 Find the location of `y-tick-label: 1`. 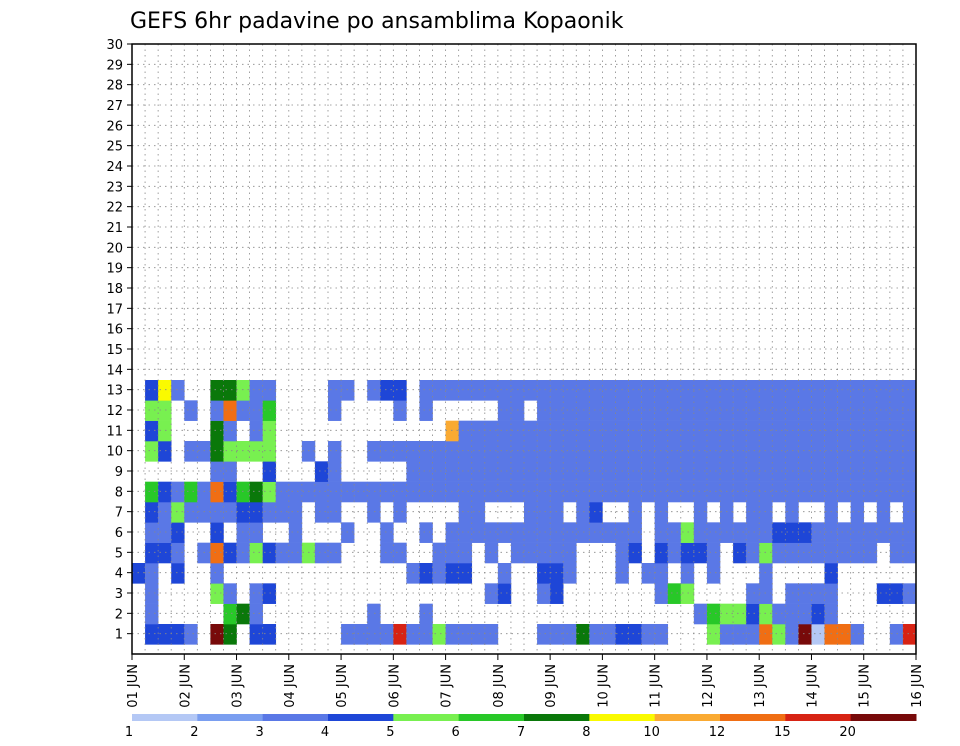

y-tick-label: 1 is located at coordinates (119, 635).